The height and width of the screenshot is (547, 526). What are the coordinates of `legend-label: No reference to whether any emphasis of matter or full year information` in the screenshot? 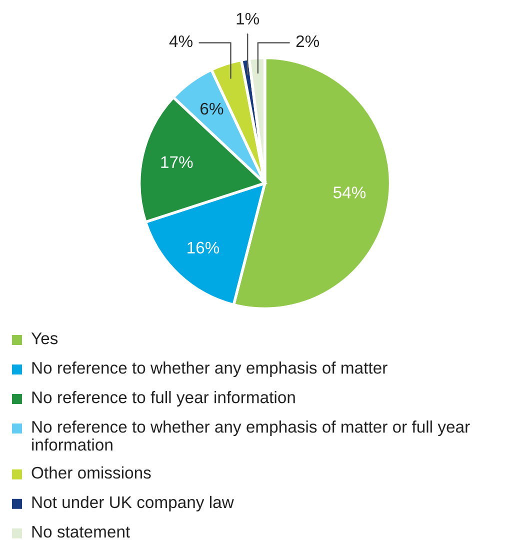 It's located at (251, 435).